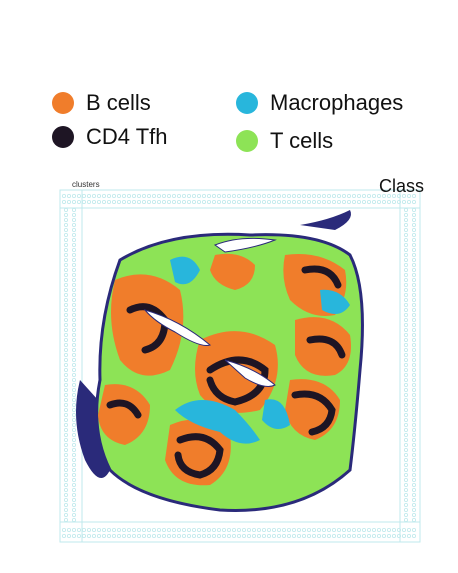 The image size is (458, 573). What do you see at coordinates (302, 140) in the screenshot?
I see `legend-label: T cells` at bounding box center [302, 140].